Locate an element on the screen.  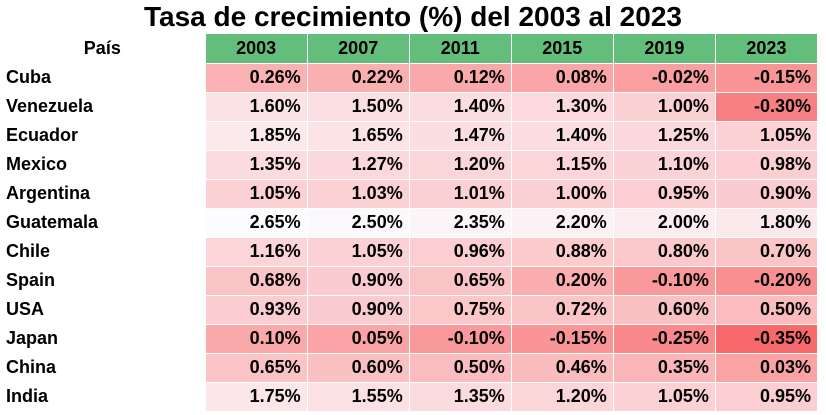
country-label: India is located at coordinates (103, 397).